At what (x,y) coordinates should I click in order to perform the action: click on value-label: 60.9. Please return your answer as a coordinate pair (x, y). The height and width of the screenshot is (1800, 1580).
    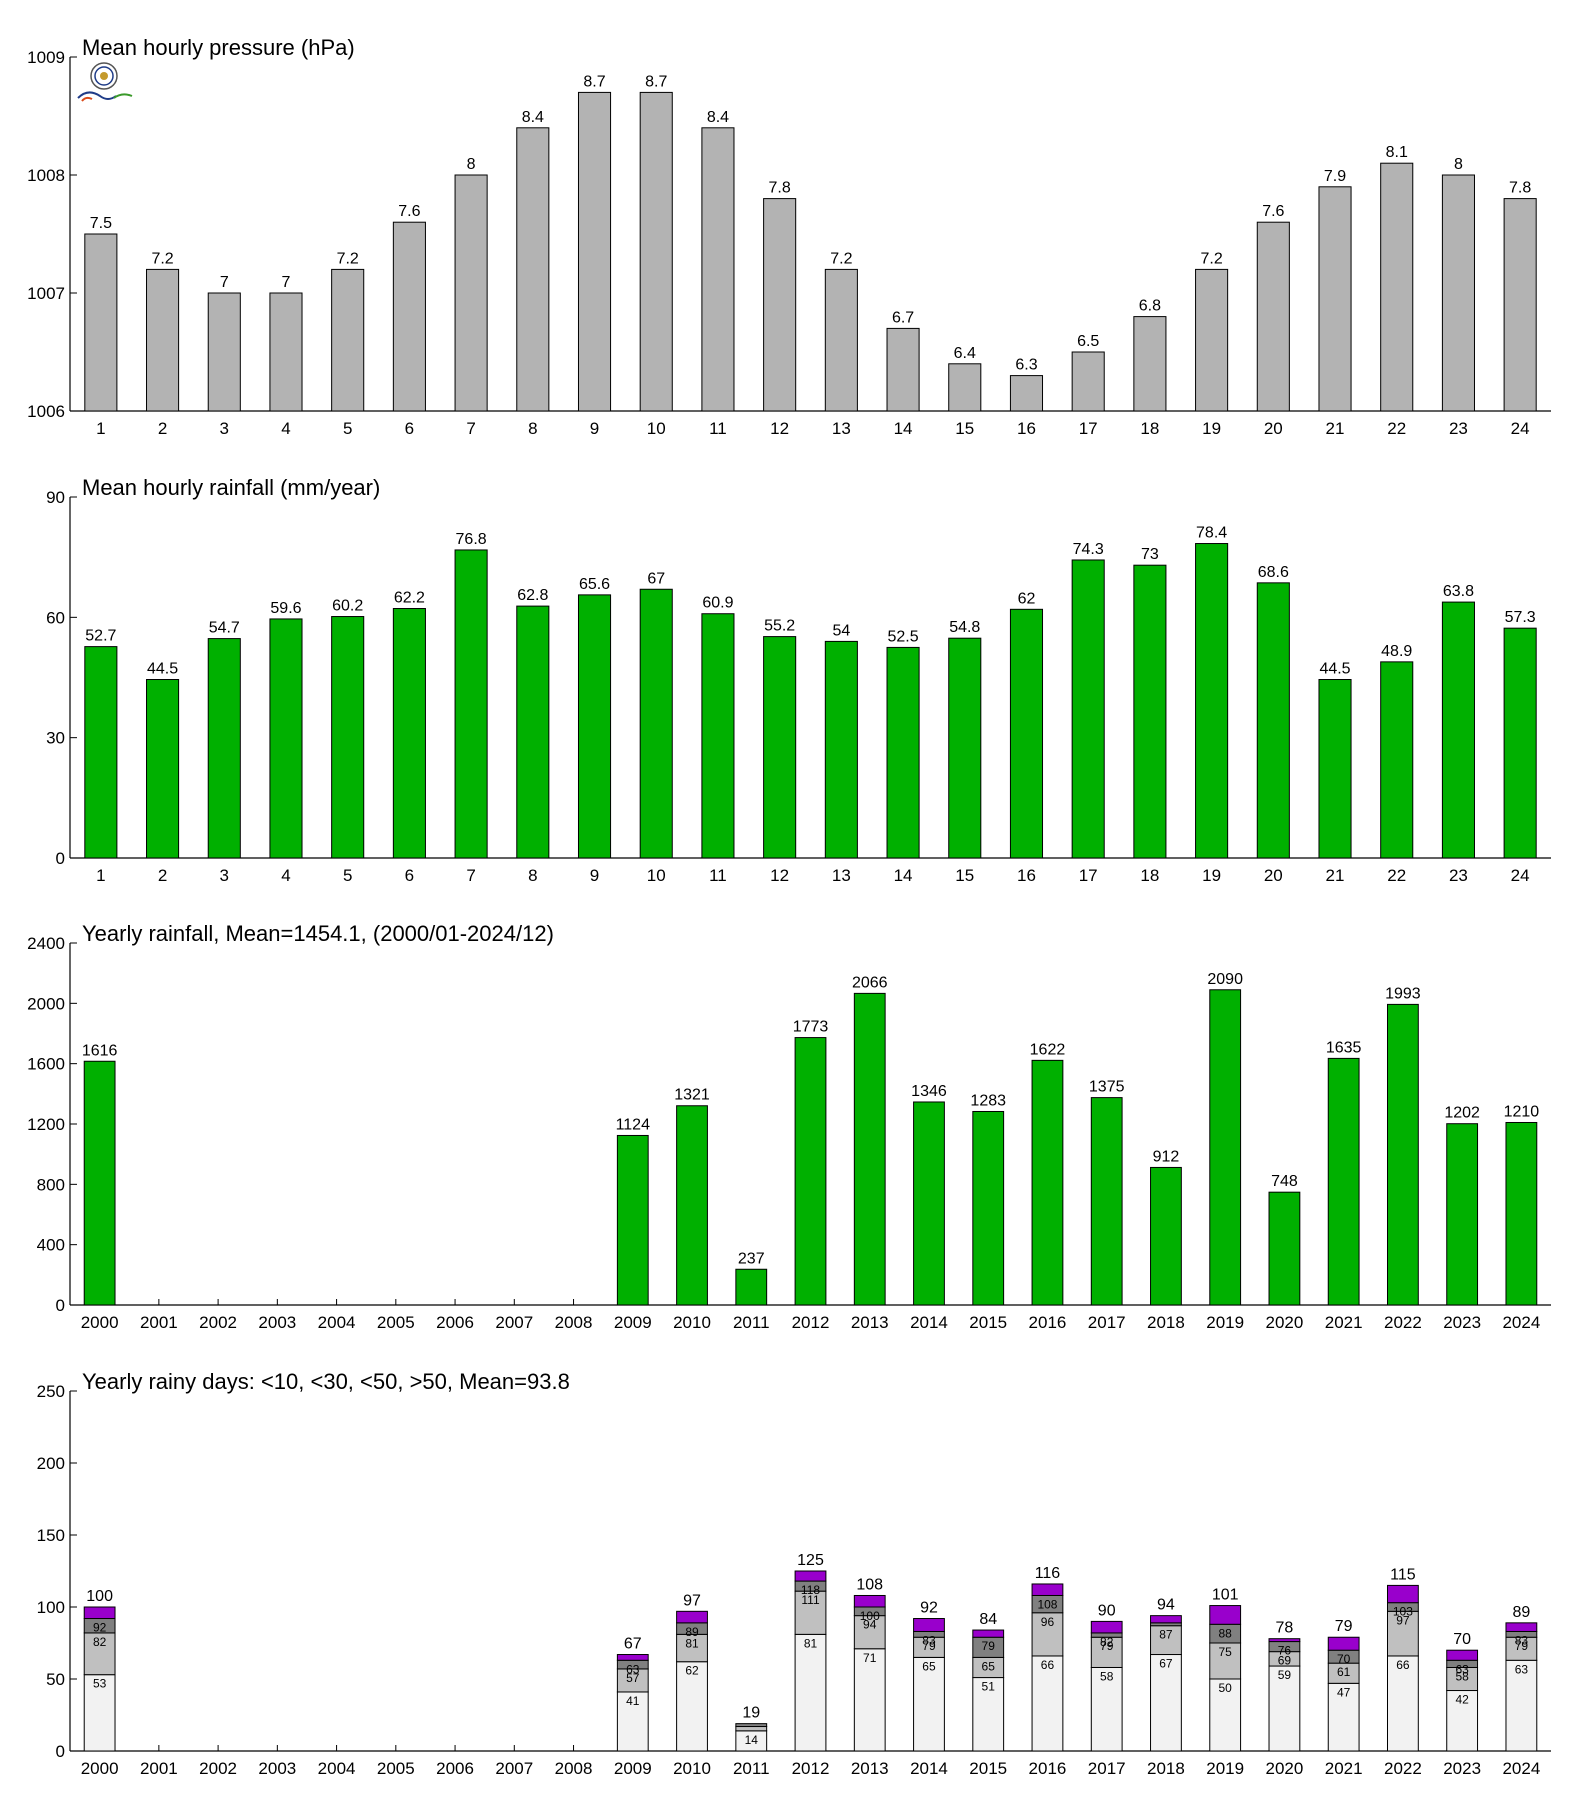
    Looking at the image, I should click on (717, 603).